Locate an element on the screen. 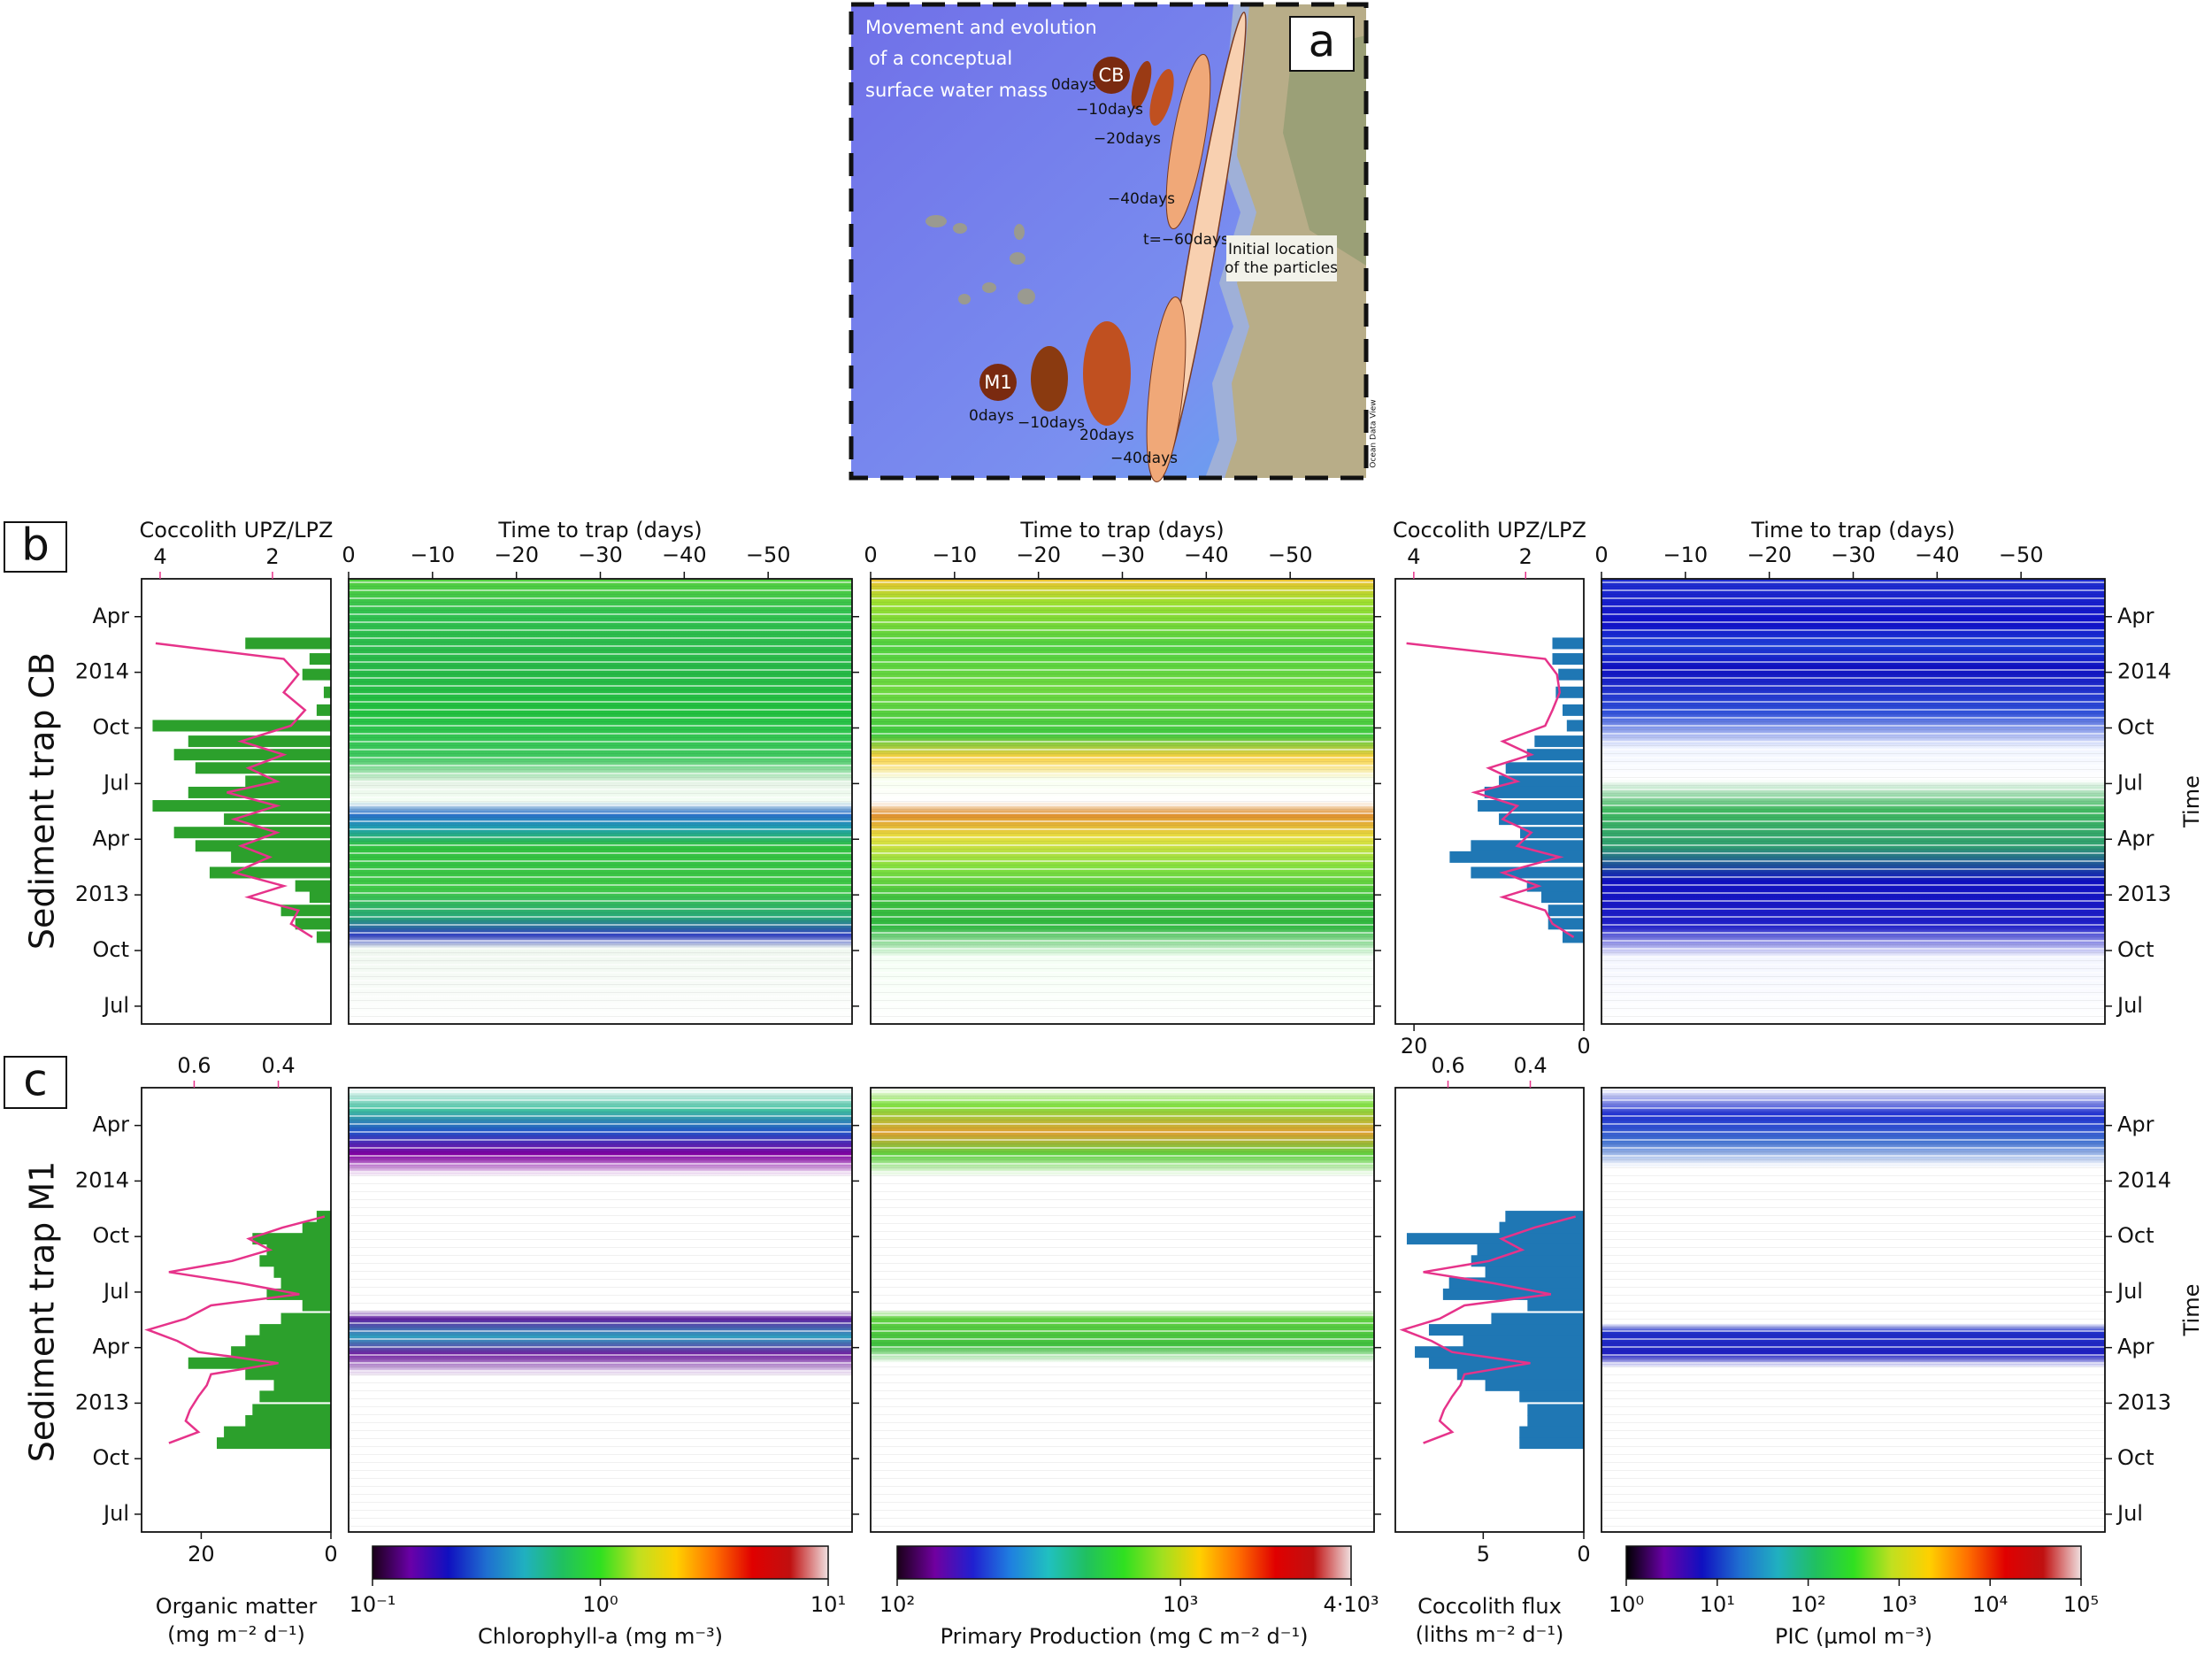 Image resolution: width=2212 pixels, height=1655 pixels. map-caption: Movement and evolution is located at coordinates (981, 27).